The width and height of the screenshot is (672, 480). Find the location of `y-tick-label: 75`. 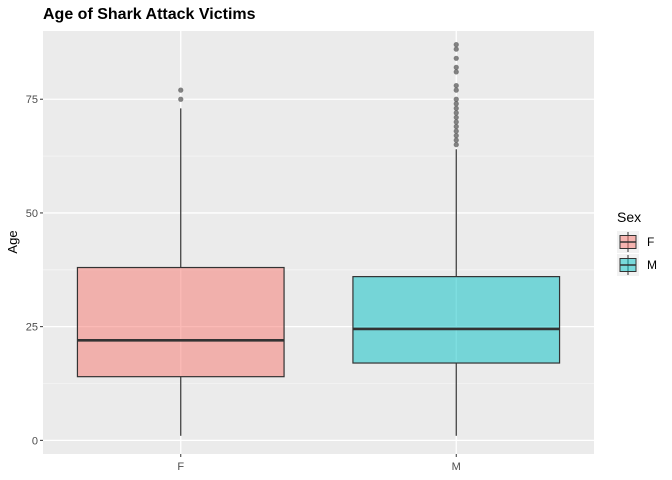

y-tick-label: 75 is located at coordinates (32, 100).